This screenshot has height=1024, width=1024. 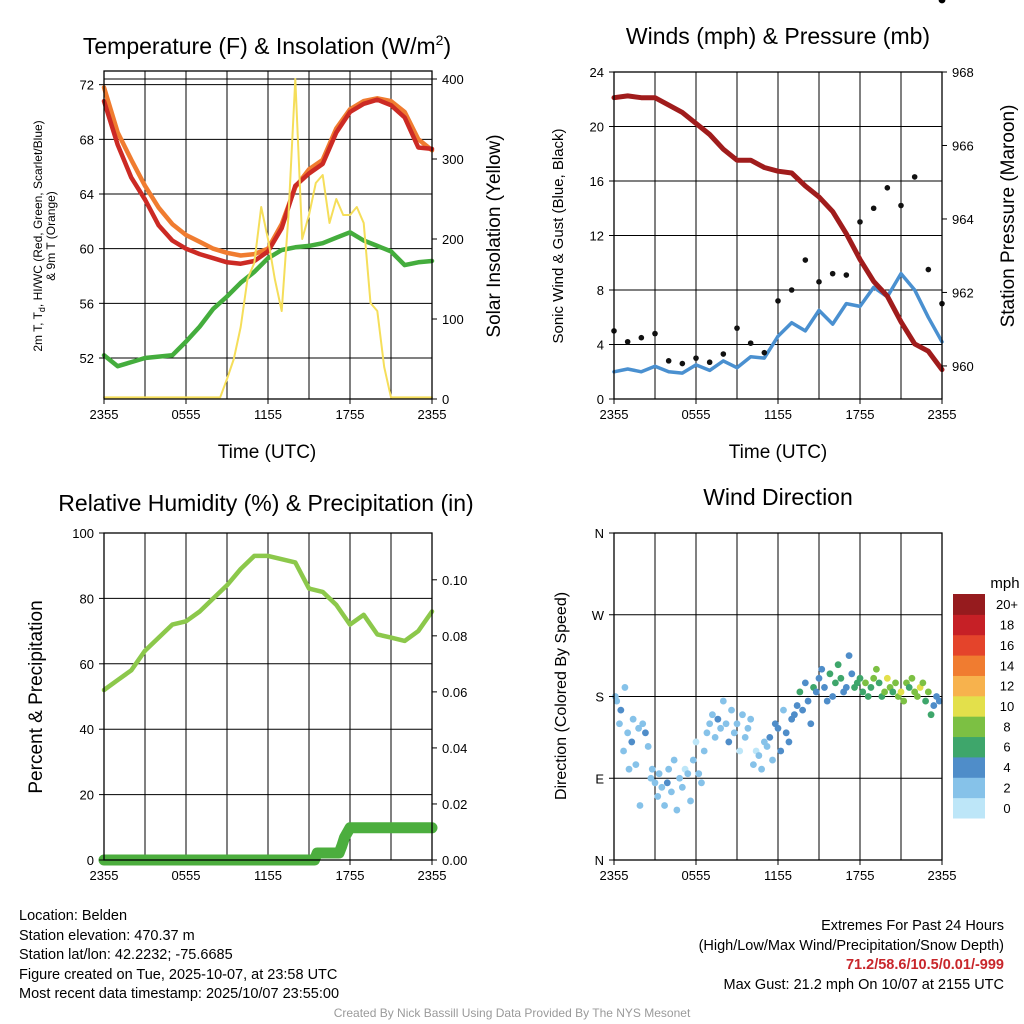 I want to click on colorbar-label: 10, so click(x=1007, y=706).